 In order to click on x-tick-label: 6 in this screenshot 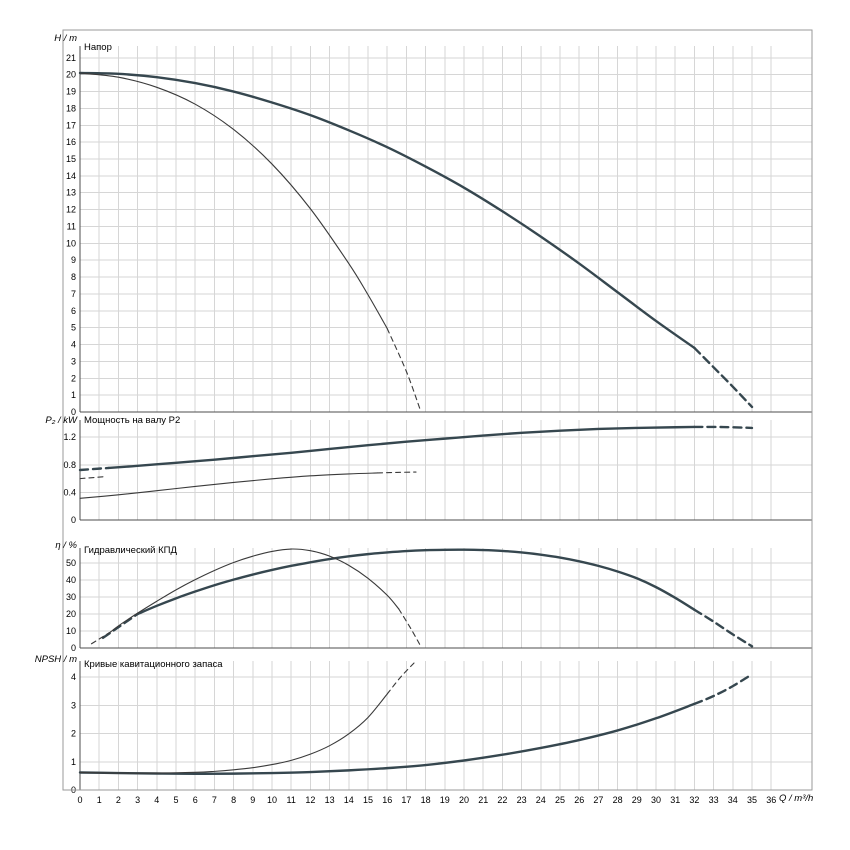, I will do `click(195, 800)`.